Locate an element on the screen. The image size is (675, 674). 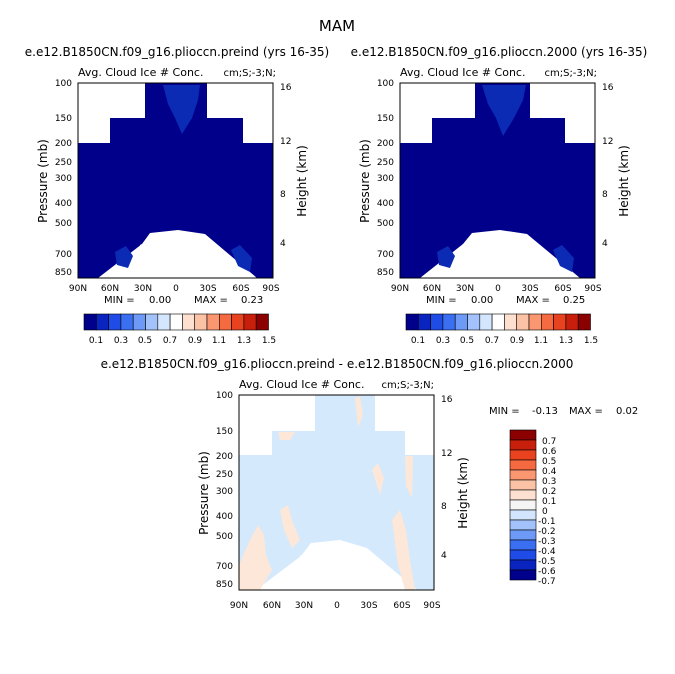
page-title: MAM is located at coordinates (337, 26).